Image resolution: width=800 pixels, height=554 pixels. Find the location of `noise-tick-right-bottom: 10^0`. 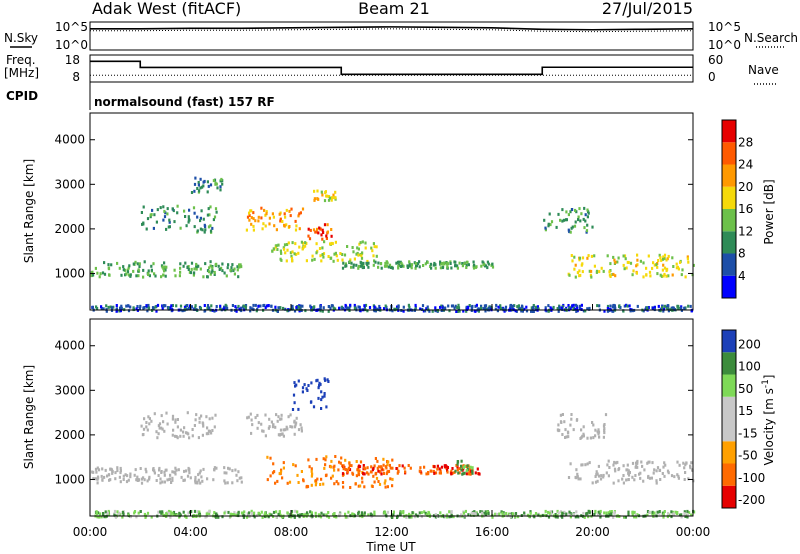

noise-tick-right-bottom: 10^0 is located at coordinates (724, 45).